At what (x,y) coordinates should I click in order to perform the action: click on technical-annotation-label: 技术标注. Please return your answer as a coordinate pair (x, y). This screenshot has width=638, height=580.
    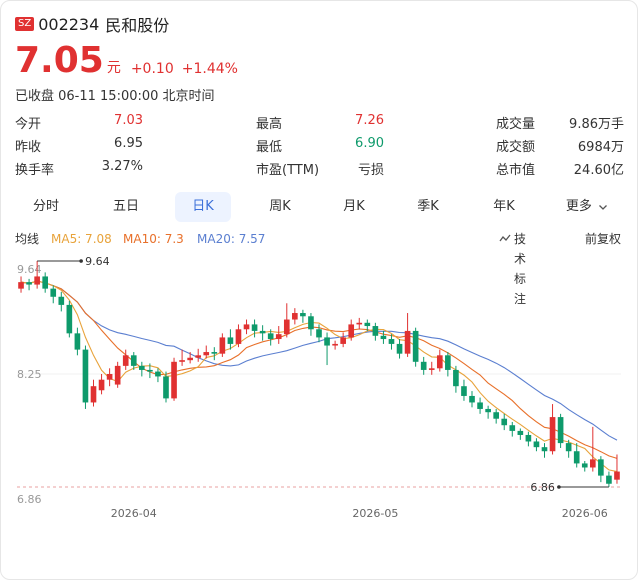
    Looking at the image, I should click on (520, 269).